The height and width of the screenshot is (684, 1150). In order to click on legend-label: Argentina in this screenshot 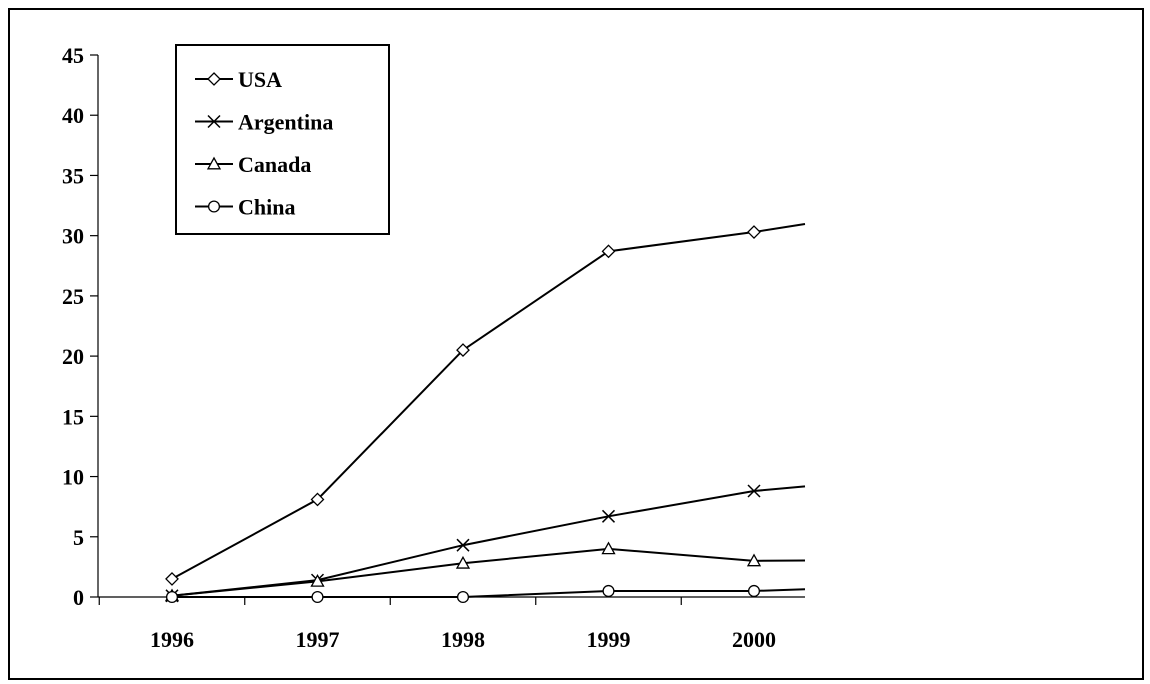, I will do `click(285, 122)`.